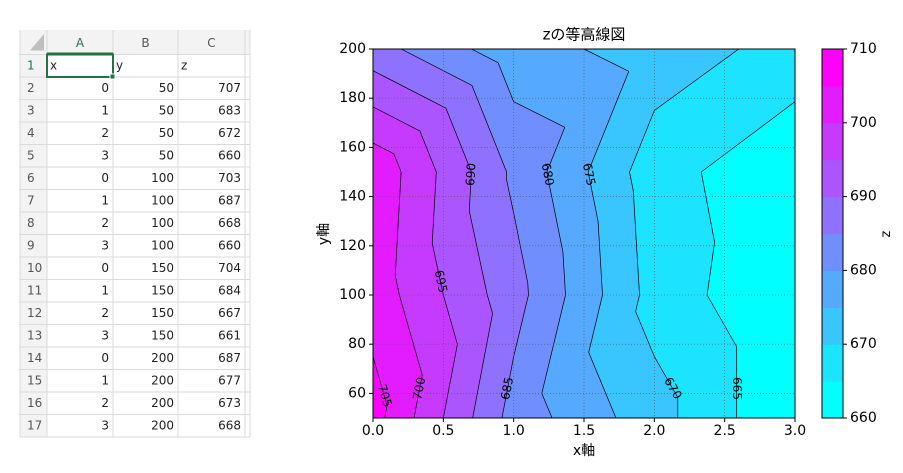  Describe the element at coordinates (34, 268) in the screenshot. I see `row-number: 10` at that location.